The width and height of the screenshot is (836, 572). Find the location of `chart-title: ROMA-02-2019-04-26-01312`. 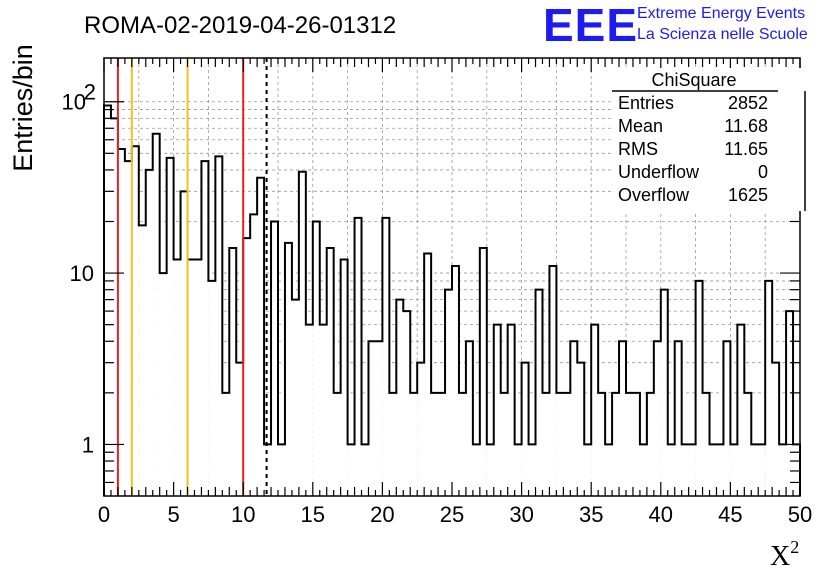

chart-title: ROMA-02-2019-04-26-01312 is located at coordinates (240, 25).